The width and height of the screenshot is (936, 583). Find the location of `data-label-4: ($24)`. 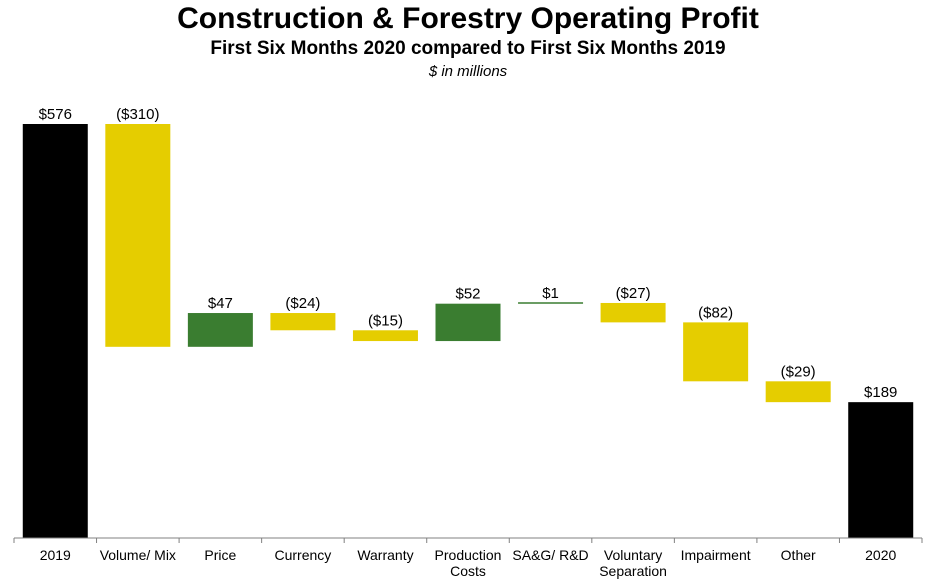

data-label-4: ($24) is located at coordinates (302, 303).